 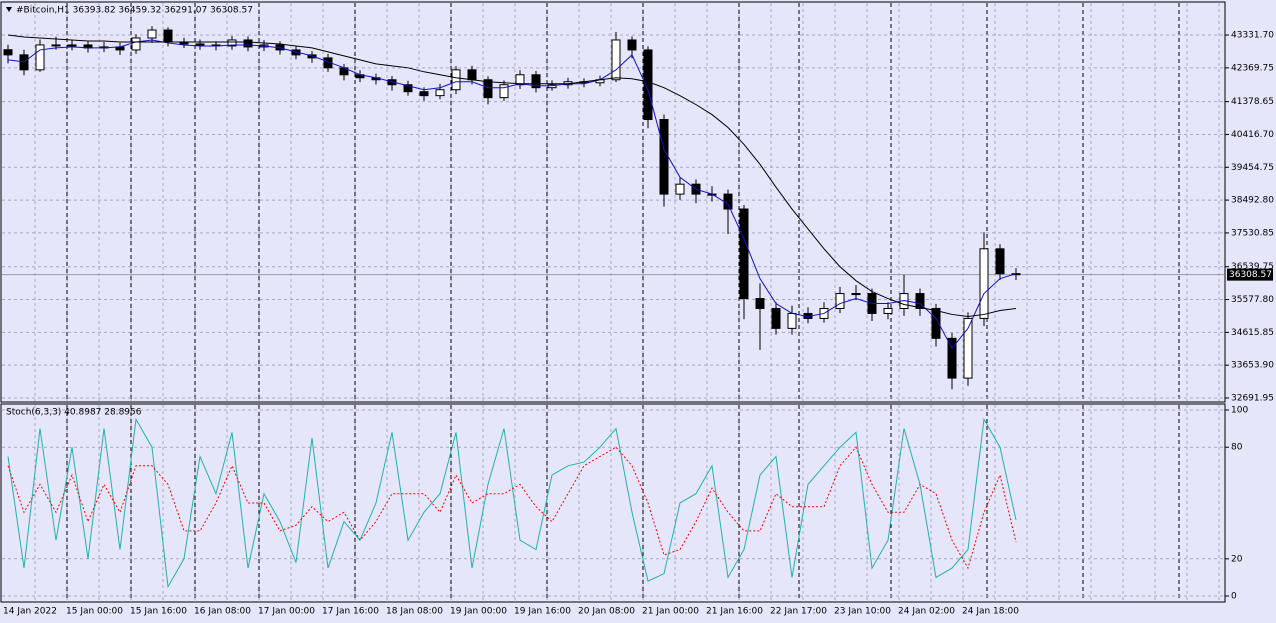 What do you see at coordinates (1252, 333) in the screenshot?
I see `y-tick-label: 34615.85` at bounding box center [1252, 333].